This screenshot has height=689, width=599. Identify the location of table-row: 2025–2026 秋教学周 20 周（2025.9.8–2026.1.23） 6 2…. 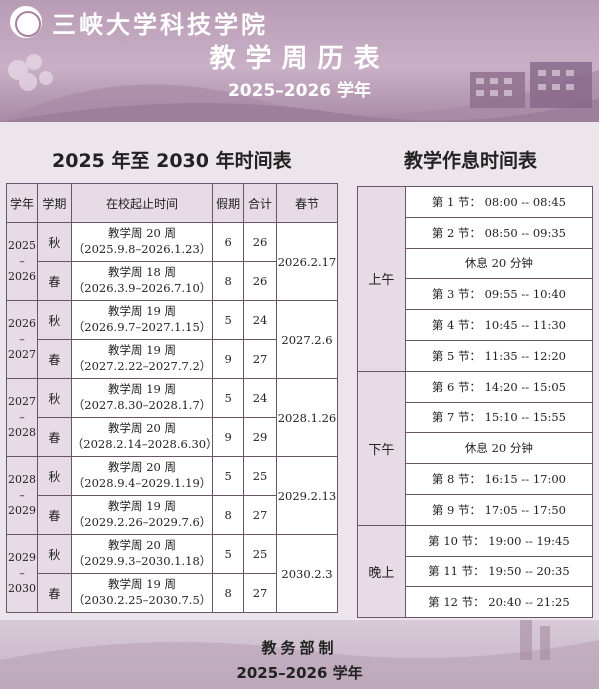
(172, 261).